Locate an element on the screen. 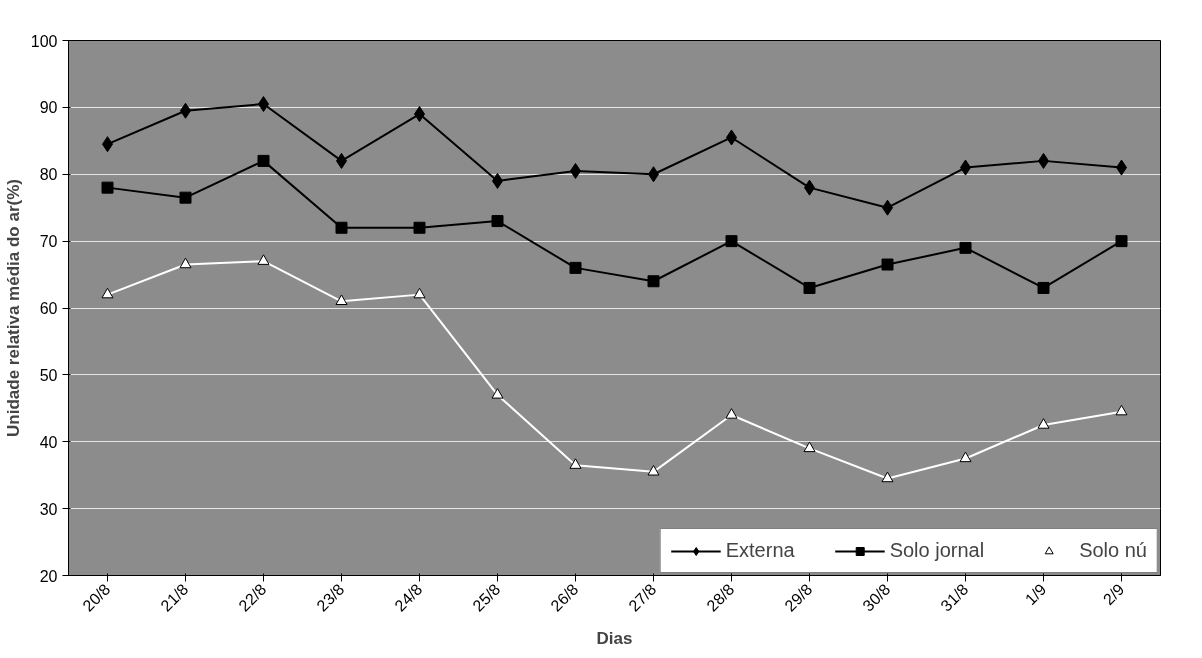 Image resolution: width=1202 pixels, height=658 pixels. y-tick-label: 50 is located at coordinates (48, 375).